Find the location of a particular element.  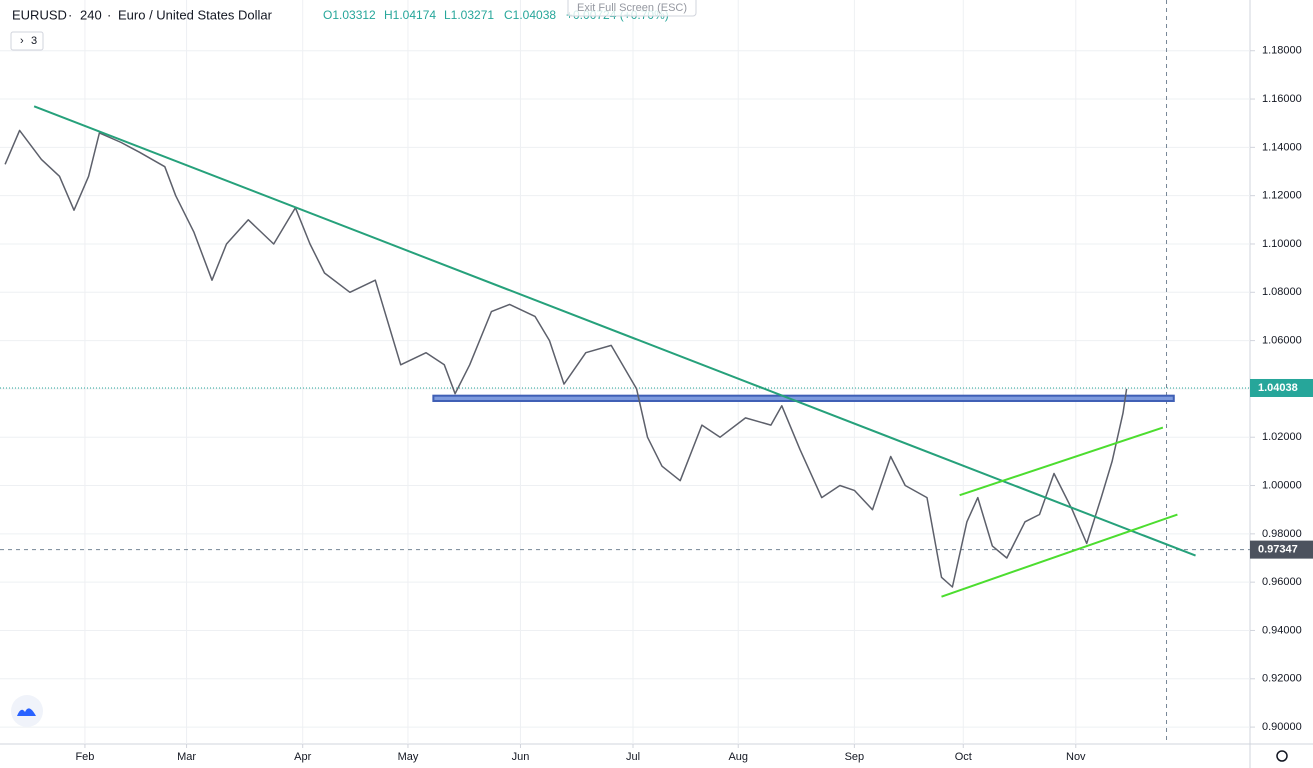

x-tick-label: Nov is located at coordinates (1076, 757).